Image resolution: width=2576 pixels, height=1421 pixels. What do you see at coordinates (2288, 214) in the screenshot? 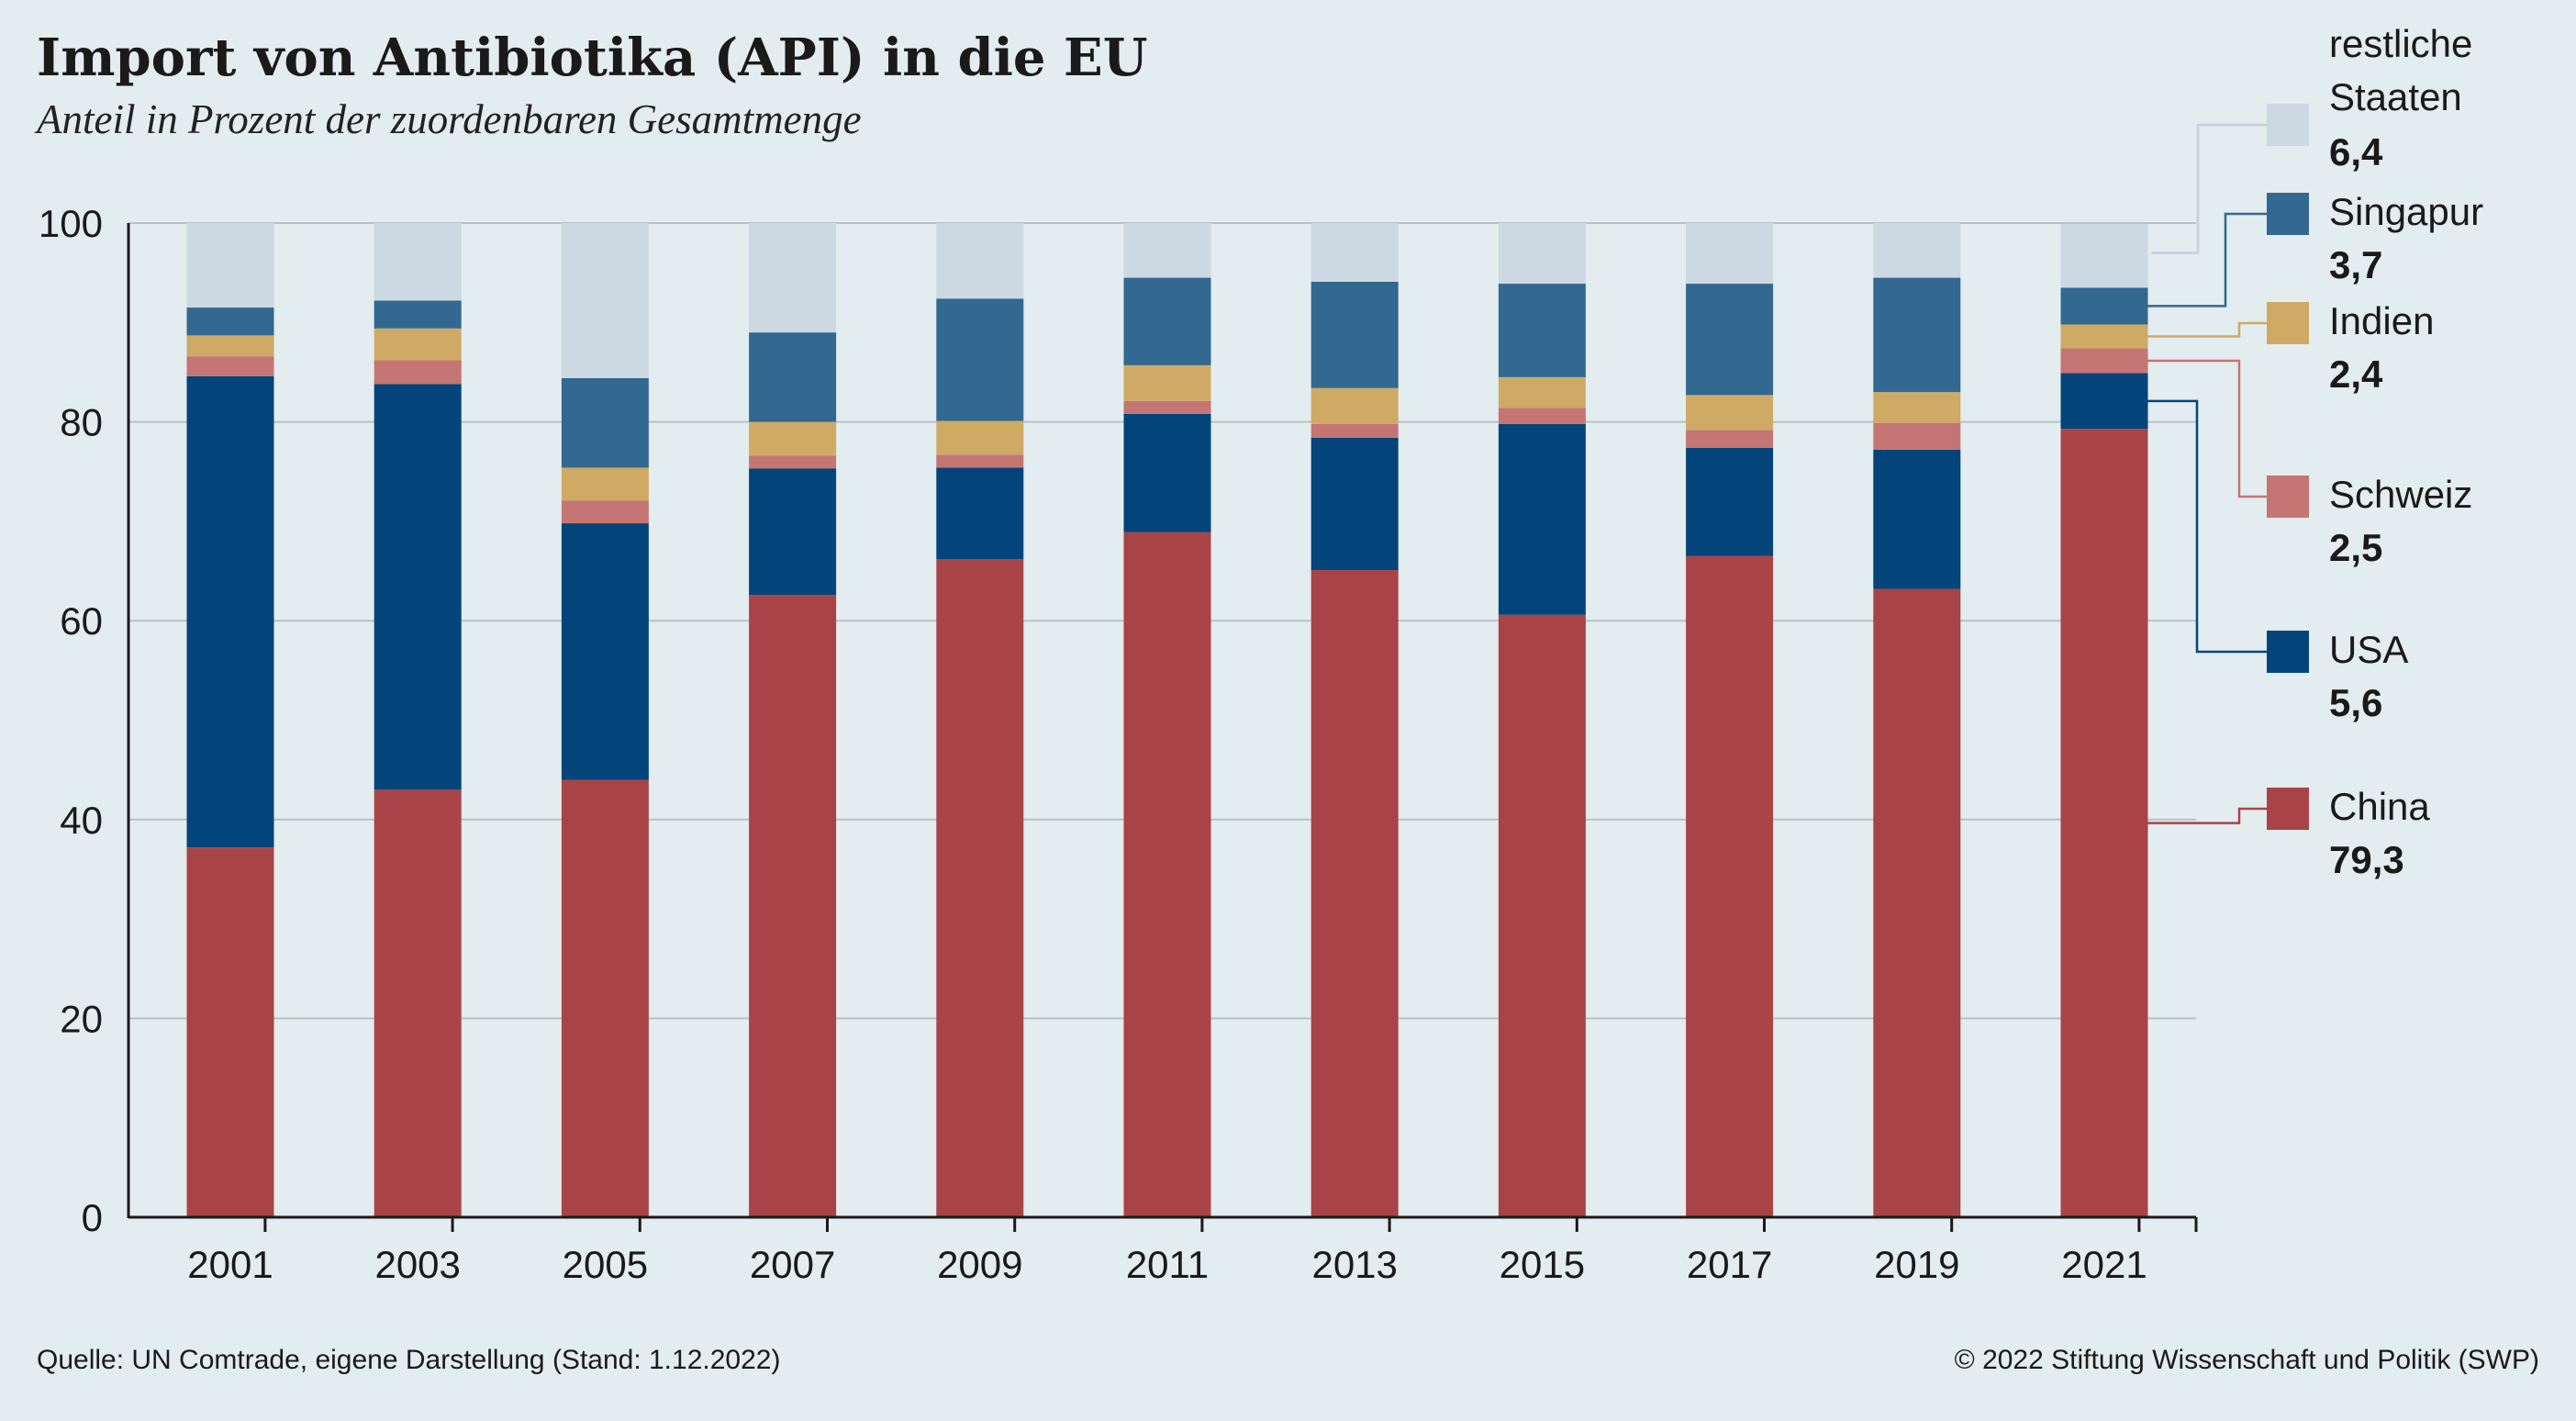
I see `legend-swatch-singapur` at bounding box center [2288, 214].